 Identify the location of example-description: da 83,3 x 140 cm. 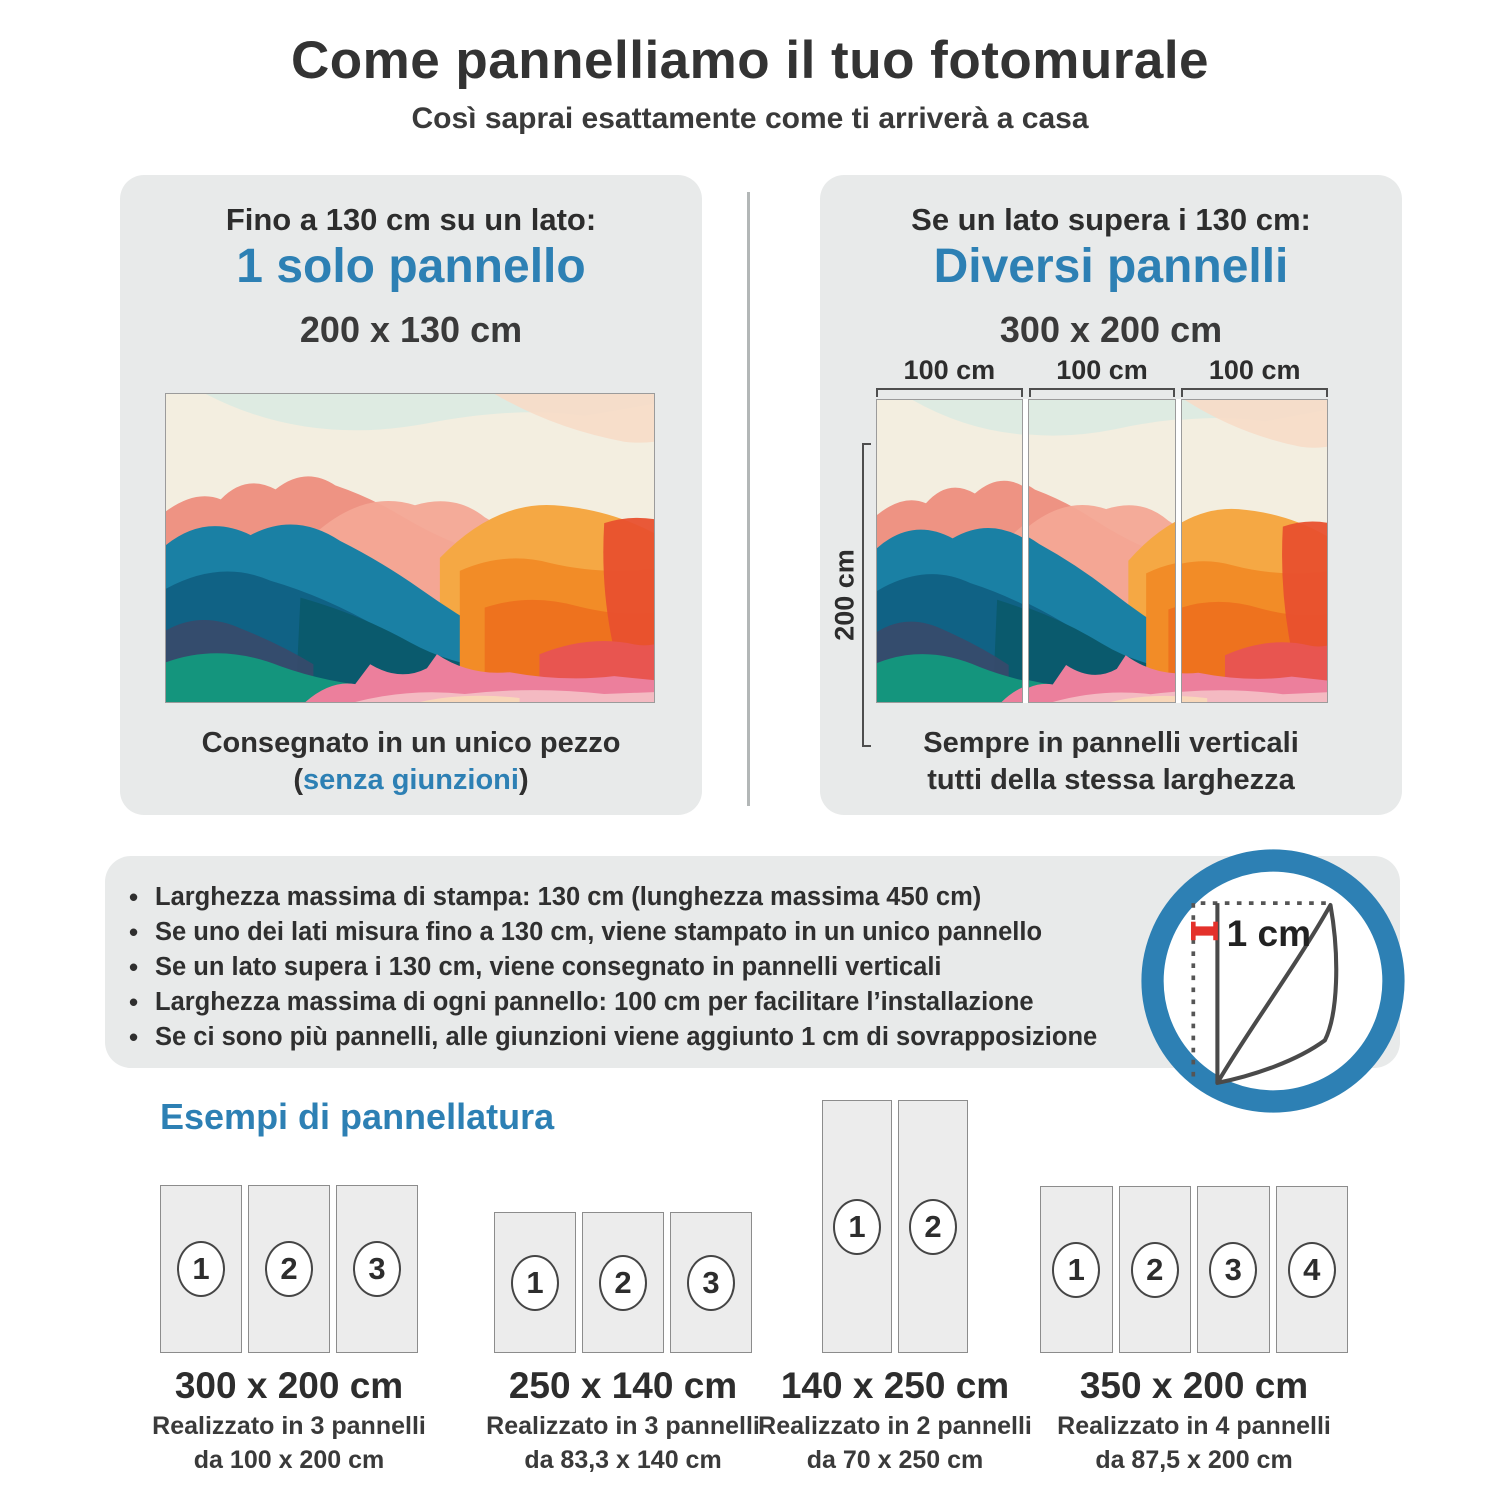
(623, 1460).